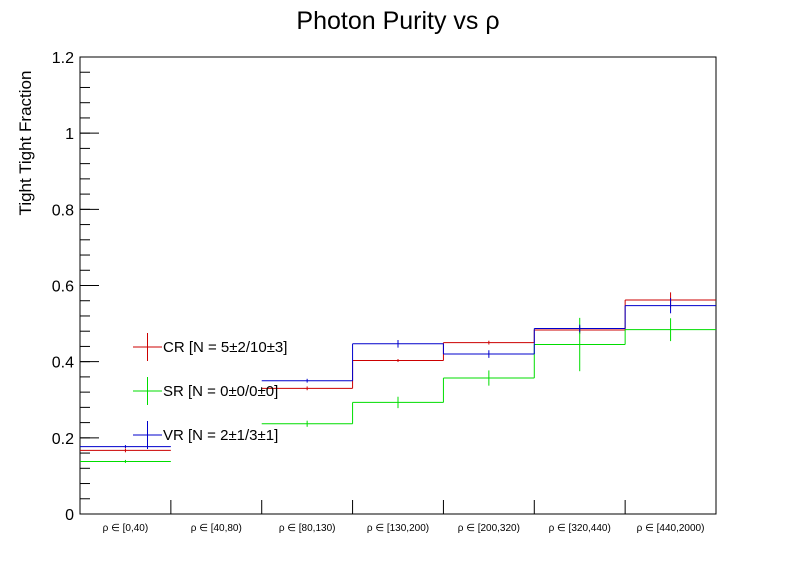 This screenshot has height=572, width=796. I want to click on y-axis-label: Tight Tight Fraction, so click(25, 143).